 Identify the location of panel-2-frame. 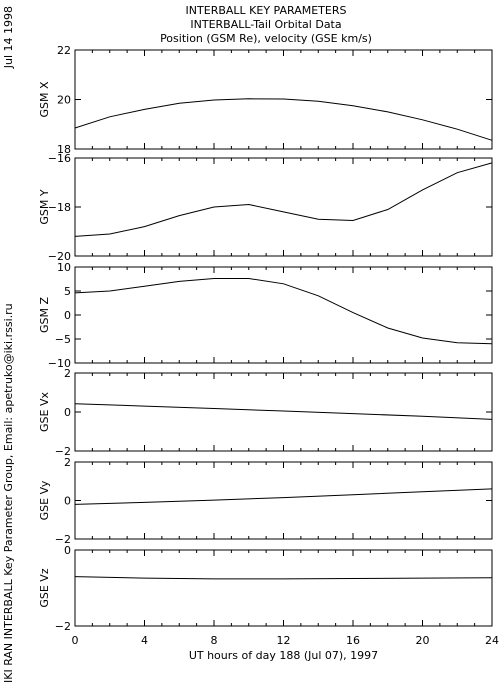
(283, 207).